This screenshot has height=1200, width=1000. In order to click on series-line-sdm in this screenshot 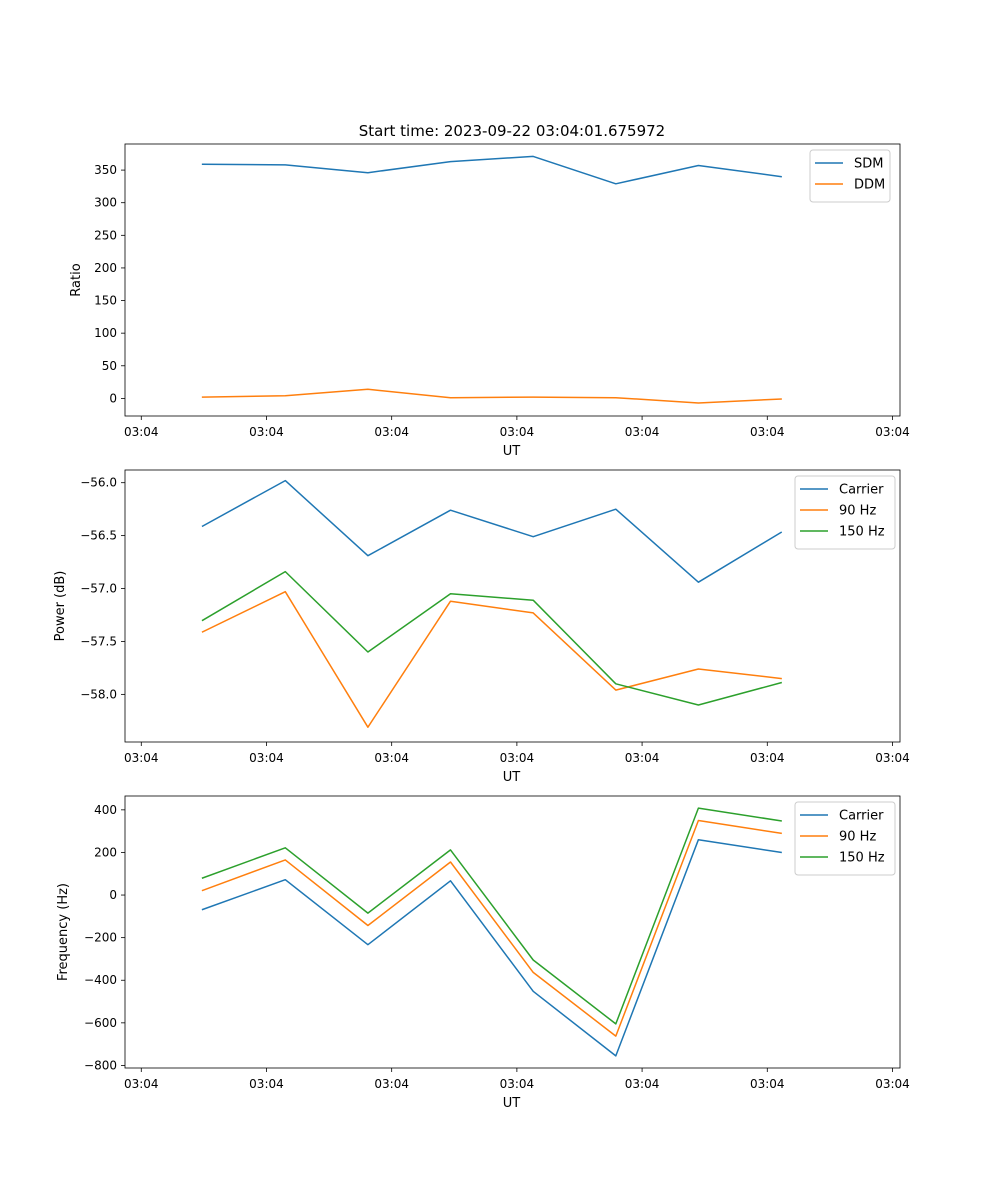, I will do `click(491, 170)`.